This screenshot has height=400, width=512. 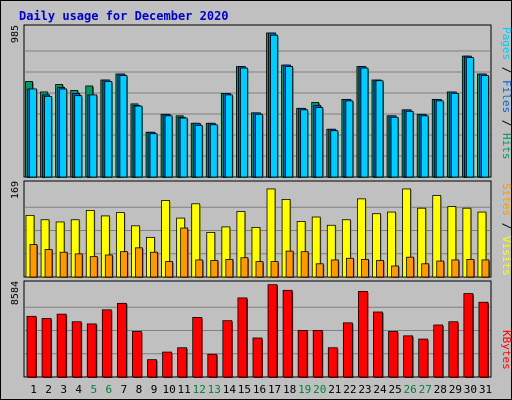 What do you see at coordinates (349, 389) in the screenshot?
I see `x-tick-label: 22` at bounding box center [349, 389].